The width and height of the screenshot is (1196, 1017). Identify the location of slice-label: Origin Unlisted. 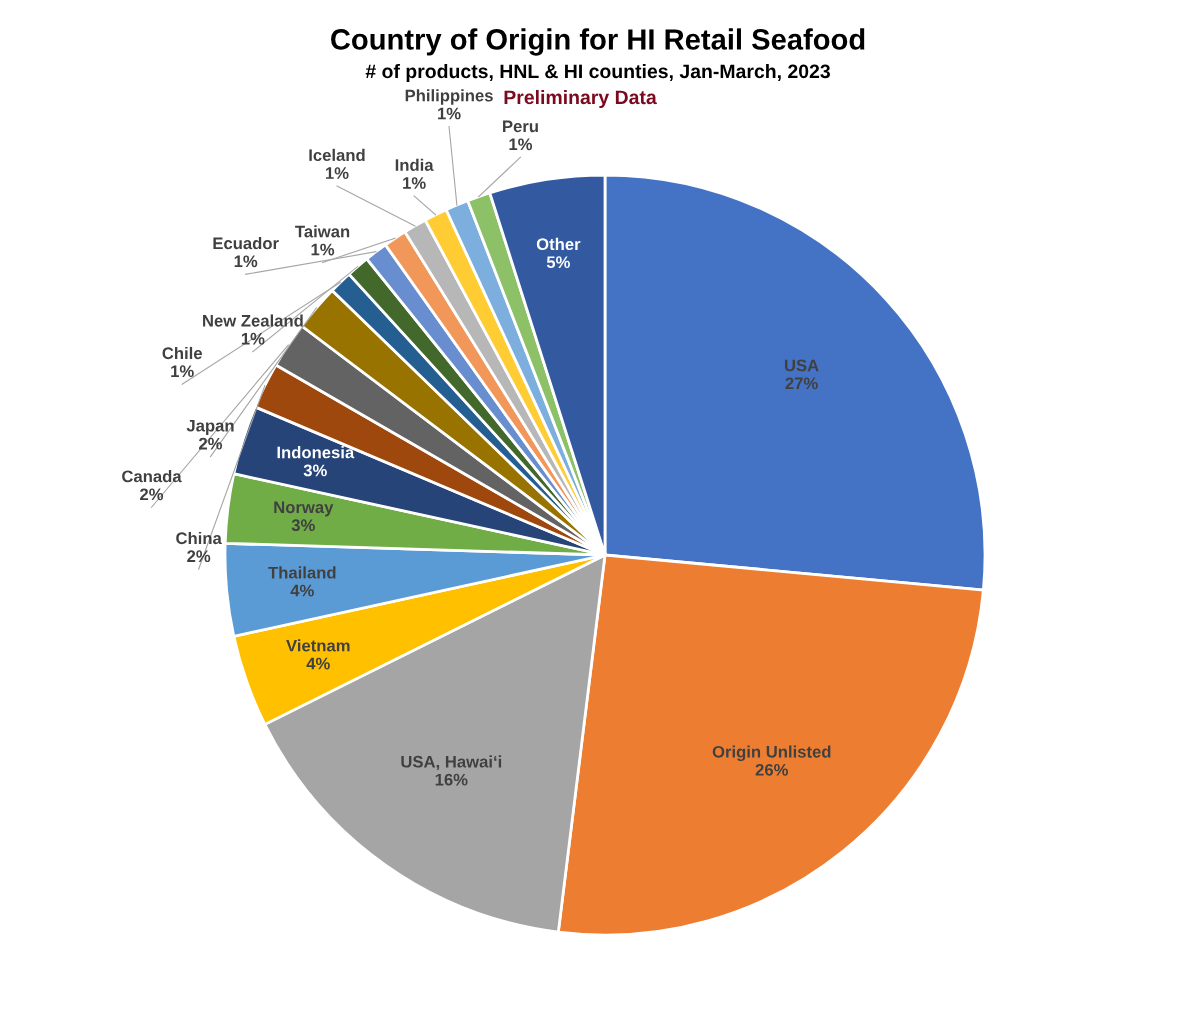
(771, 753).